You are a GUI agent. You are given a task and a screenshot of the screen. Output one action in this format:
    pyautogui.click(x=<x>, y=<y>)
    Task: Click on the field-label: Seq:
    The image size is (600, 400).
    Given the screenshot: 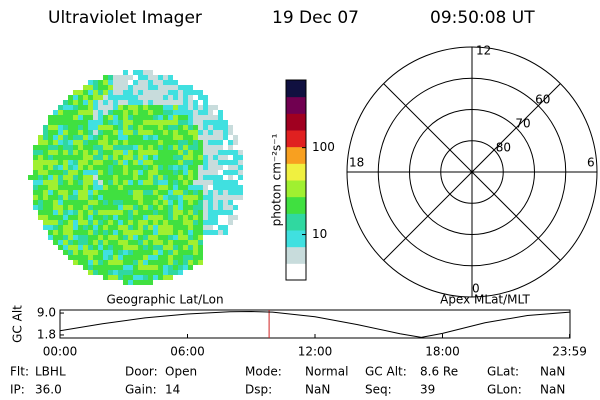 What is the action you would take?
    pyautogui.click(x=378, y=390)
    